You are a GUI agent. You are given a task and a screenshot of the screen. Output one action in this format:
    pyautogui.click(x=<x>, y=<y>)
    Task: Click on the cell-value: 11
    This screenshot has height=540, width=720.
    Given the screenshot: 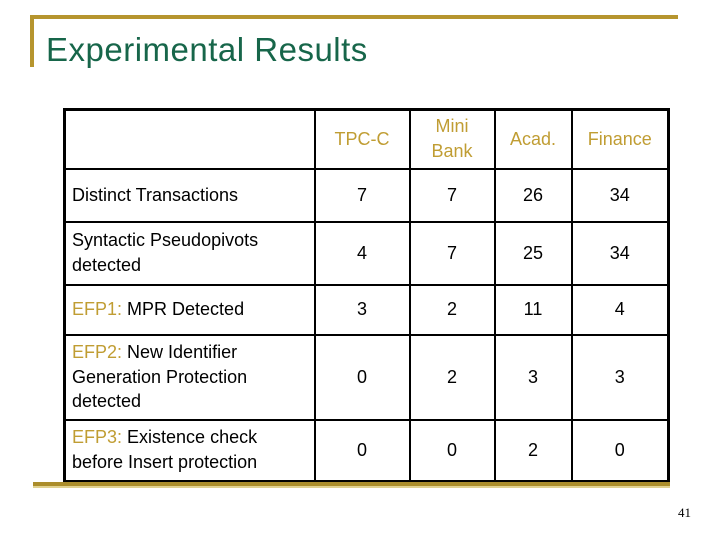 What is the action you would take?
    pyautogui.click(x=533, y=309)
    